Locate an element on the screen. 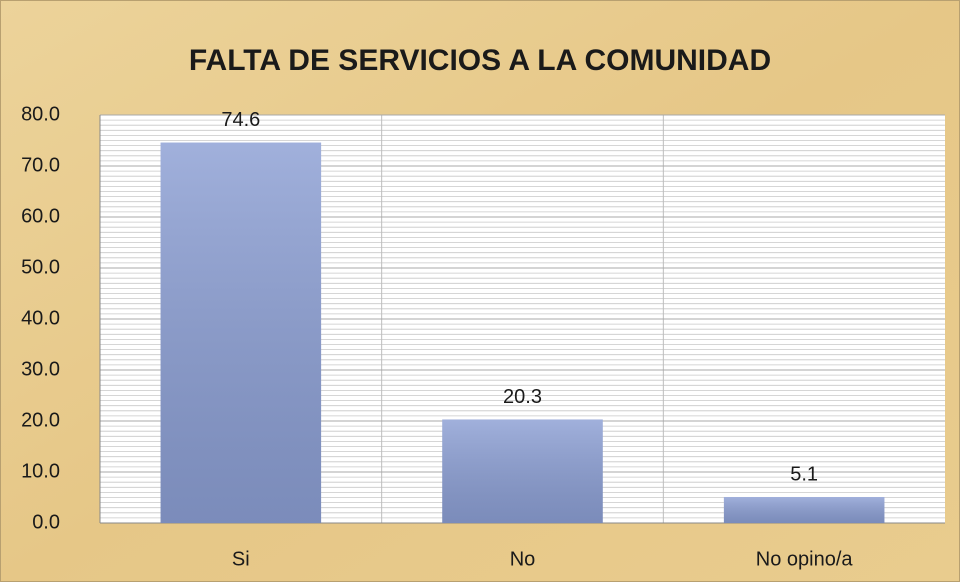  chart-title: FALTA DE SERVICIOS A LA COMUNIDAD is located at coordinates (480, 60).